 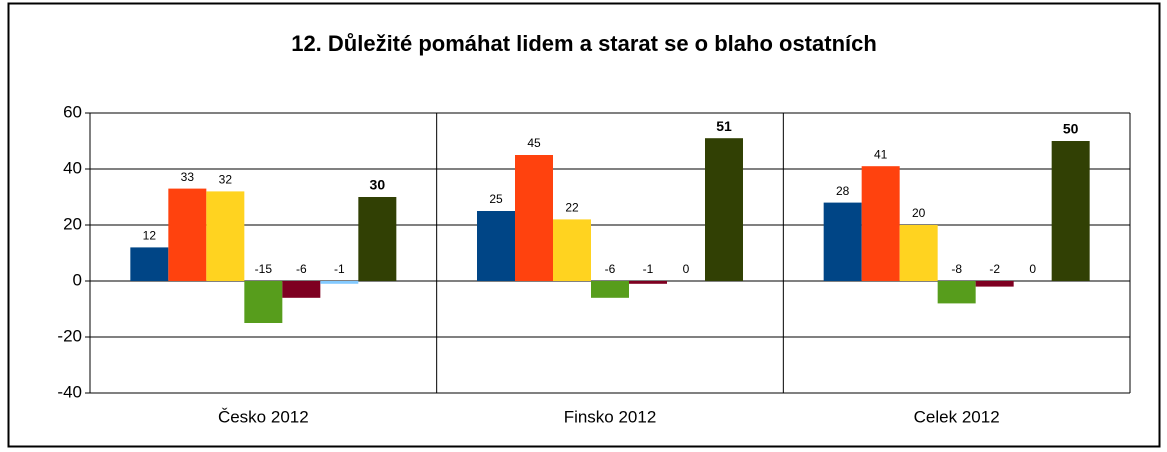 I want to click on data-label: 30, so click(x=378, y=185).